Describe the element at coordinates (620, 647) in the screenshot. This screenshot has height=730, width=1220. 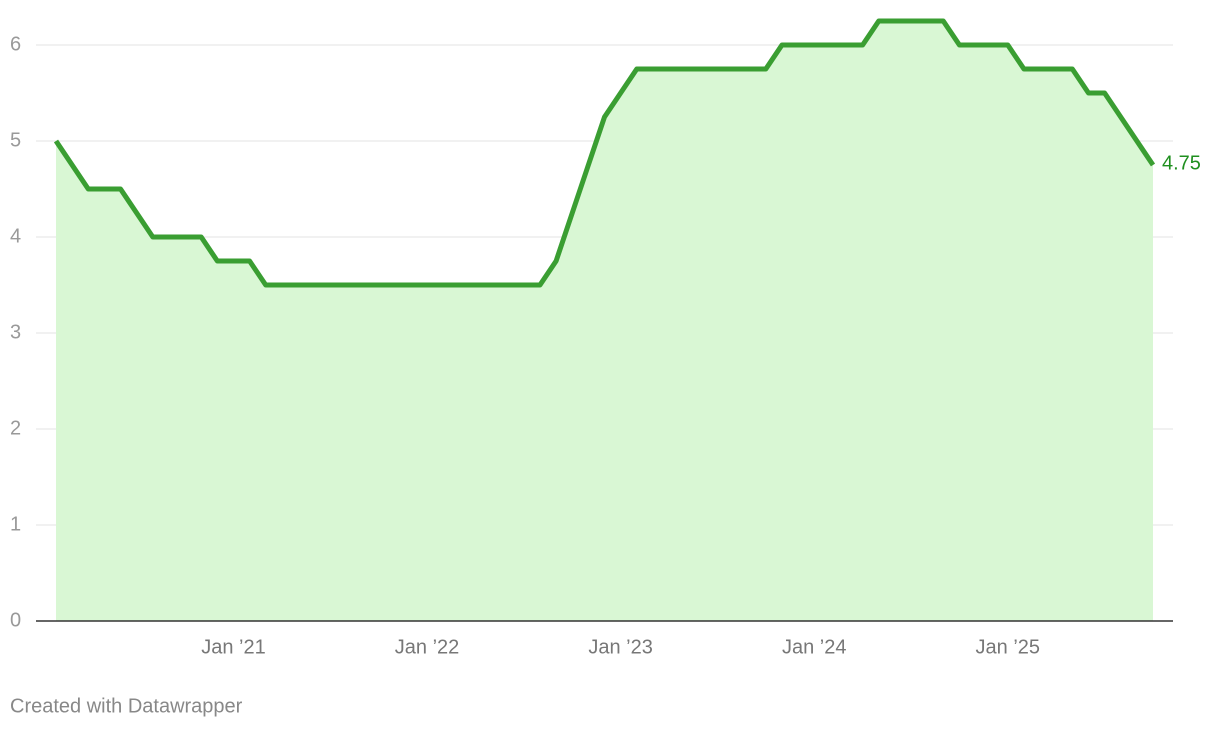
I see `x-tick-label: Jan ’23` at that location.